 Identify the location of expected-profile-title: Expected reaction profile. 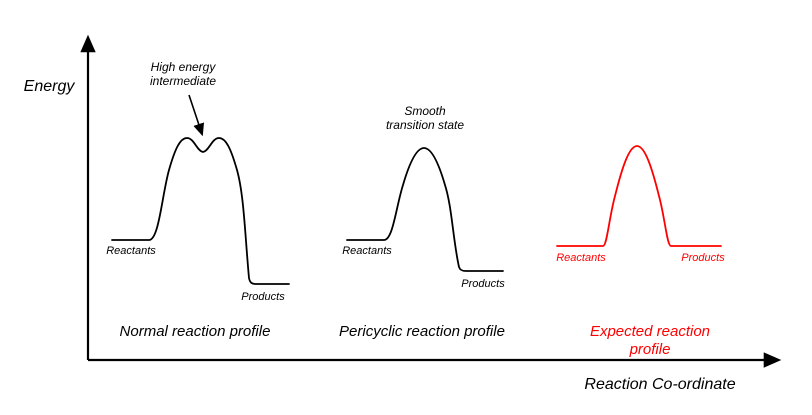
(650, 340).